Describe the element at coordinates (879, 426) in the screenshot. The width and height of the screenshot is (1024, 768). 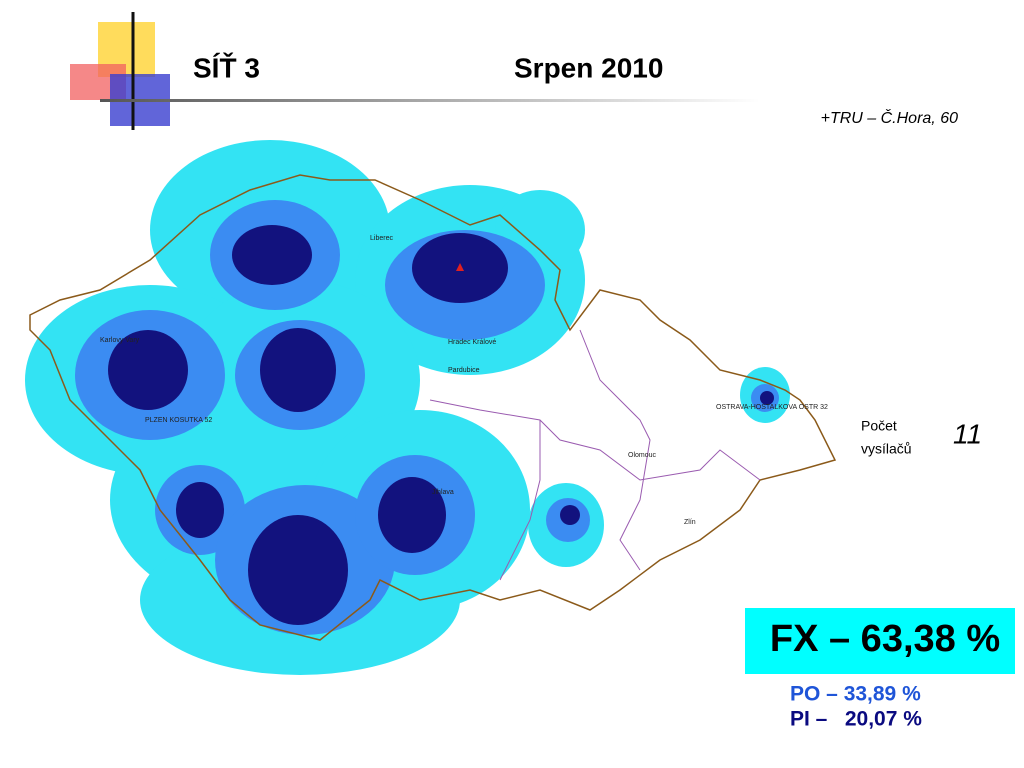
I see `count-label: Počet` at that location.